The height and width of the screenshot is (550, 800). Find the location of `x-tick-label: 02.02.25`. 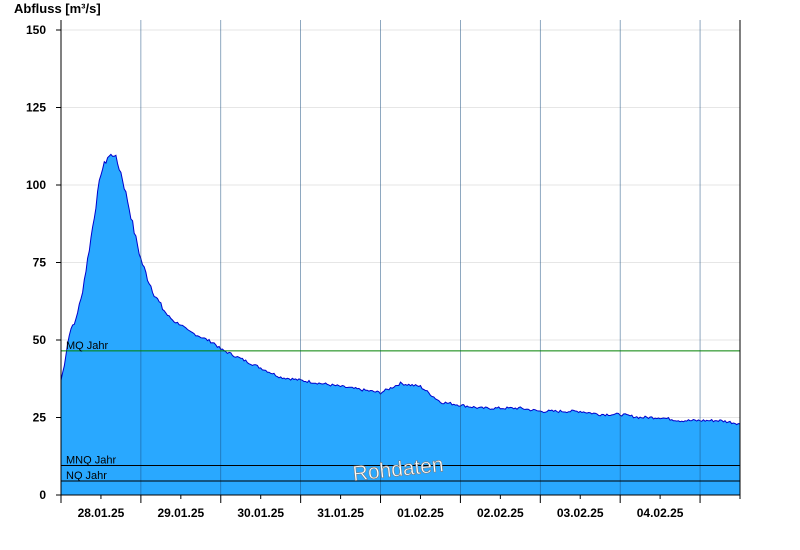

x-tick-label: 02.02.25 is located at coordinates (500, 513).